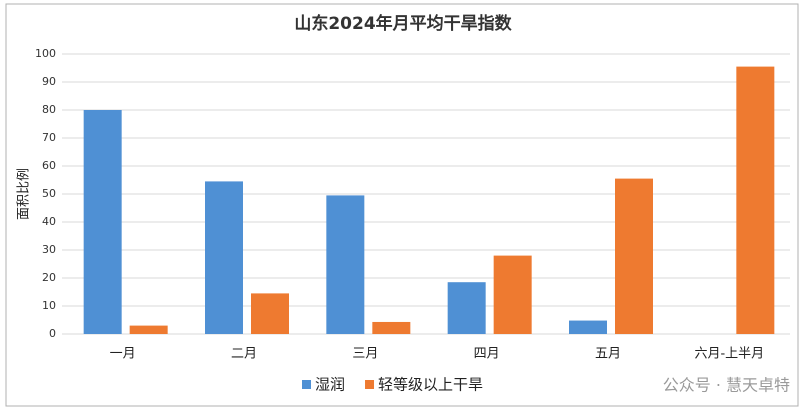 This screenshot has width=806, height=420. What do you see at coordinates (49, 81) in the screenshot?
I see `y-tick-label: 90` at bounding box center [49, 81].